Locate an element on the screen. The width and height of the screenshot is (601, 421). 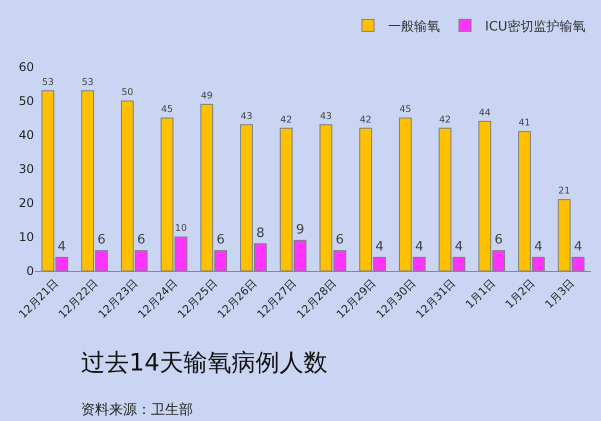
data-label: 44 is located at coordinates (484, 113).